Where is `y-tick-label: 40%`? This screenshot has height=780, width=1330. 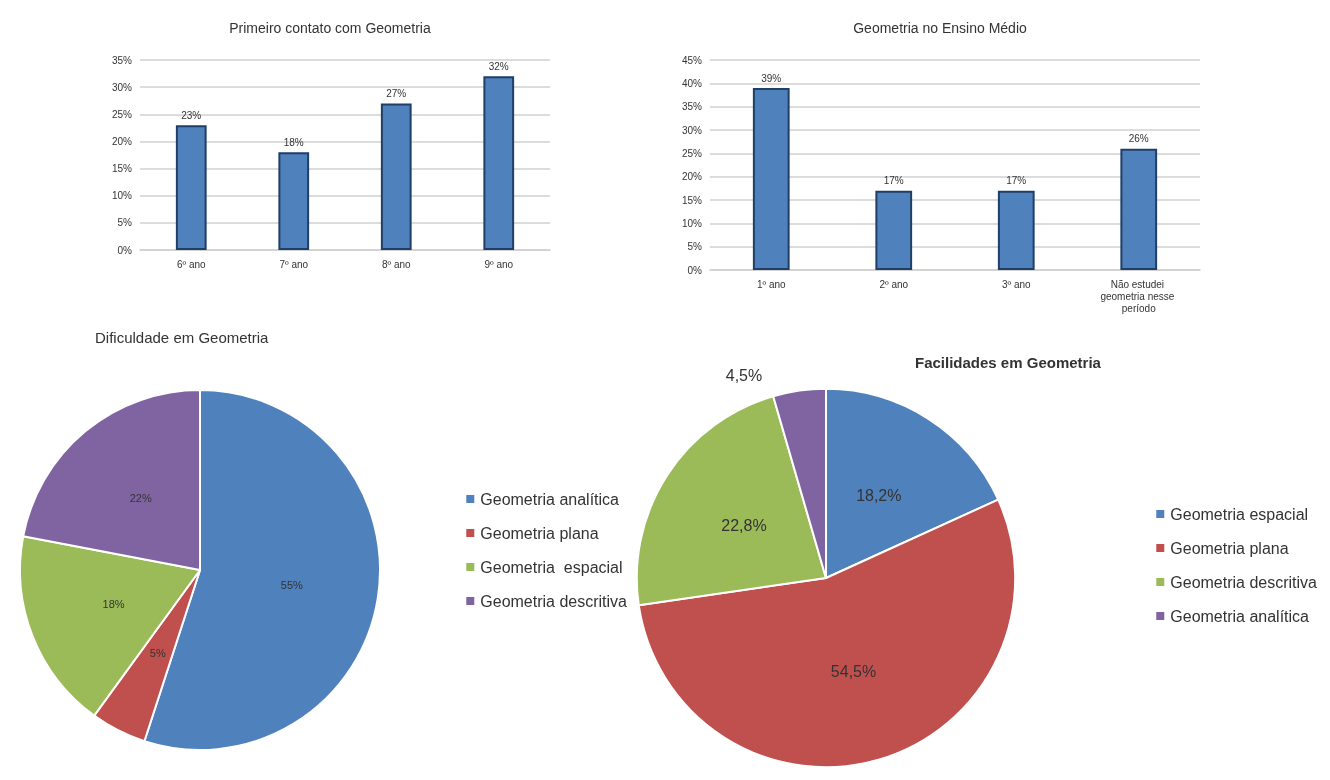 y-tick-label: 40% is located at coordinates (692, 83).